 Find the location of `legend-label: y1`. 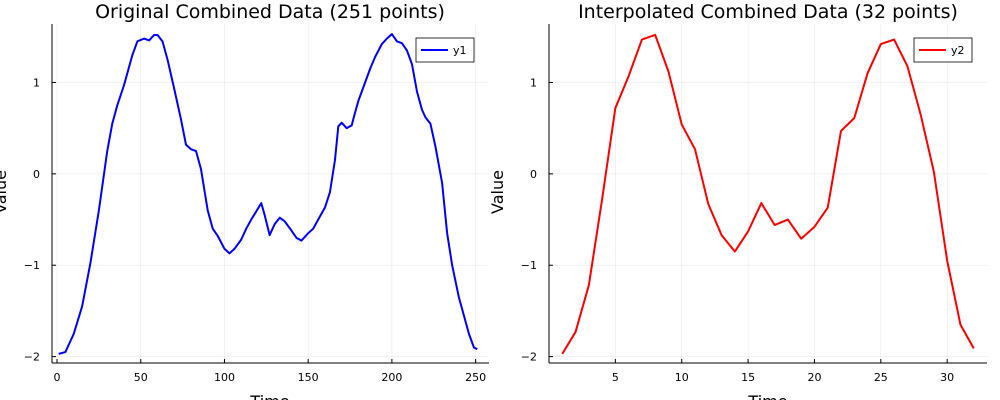

legend-label: y1 is located at coordinates (460, 50).